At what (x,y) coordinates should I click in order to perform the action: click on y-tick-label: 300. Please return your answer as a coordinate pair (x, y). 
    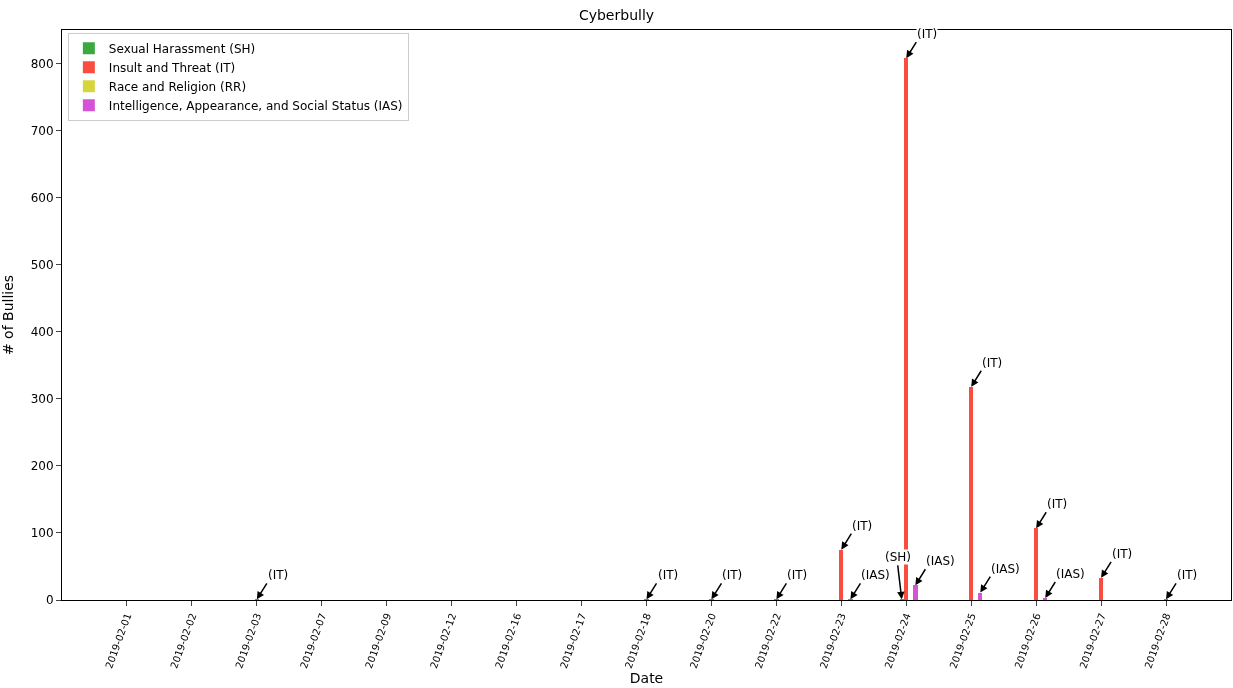
    Looking at the image, I should click on (42, 399).